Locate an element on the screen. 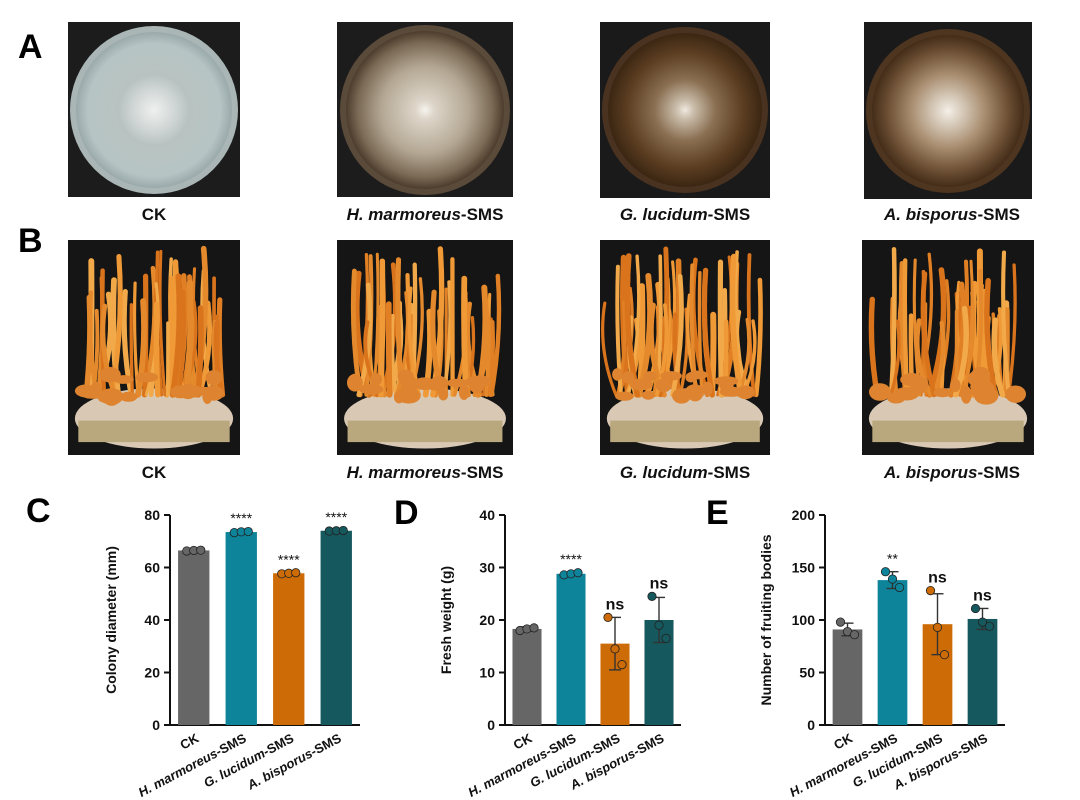  panel-letter-c: C is located at coordinates (38, 511).